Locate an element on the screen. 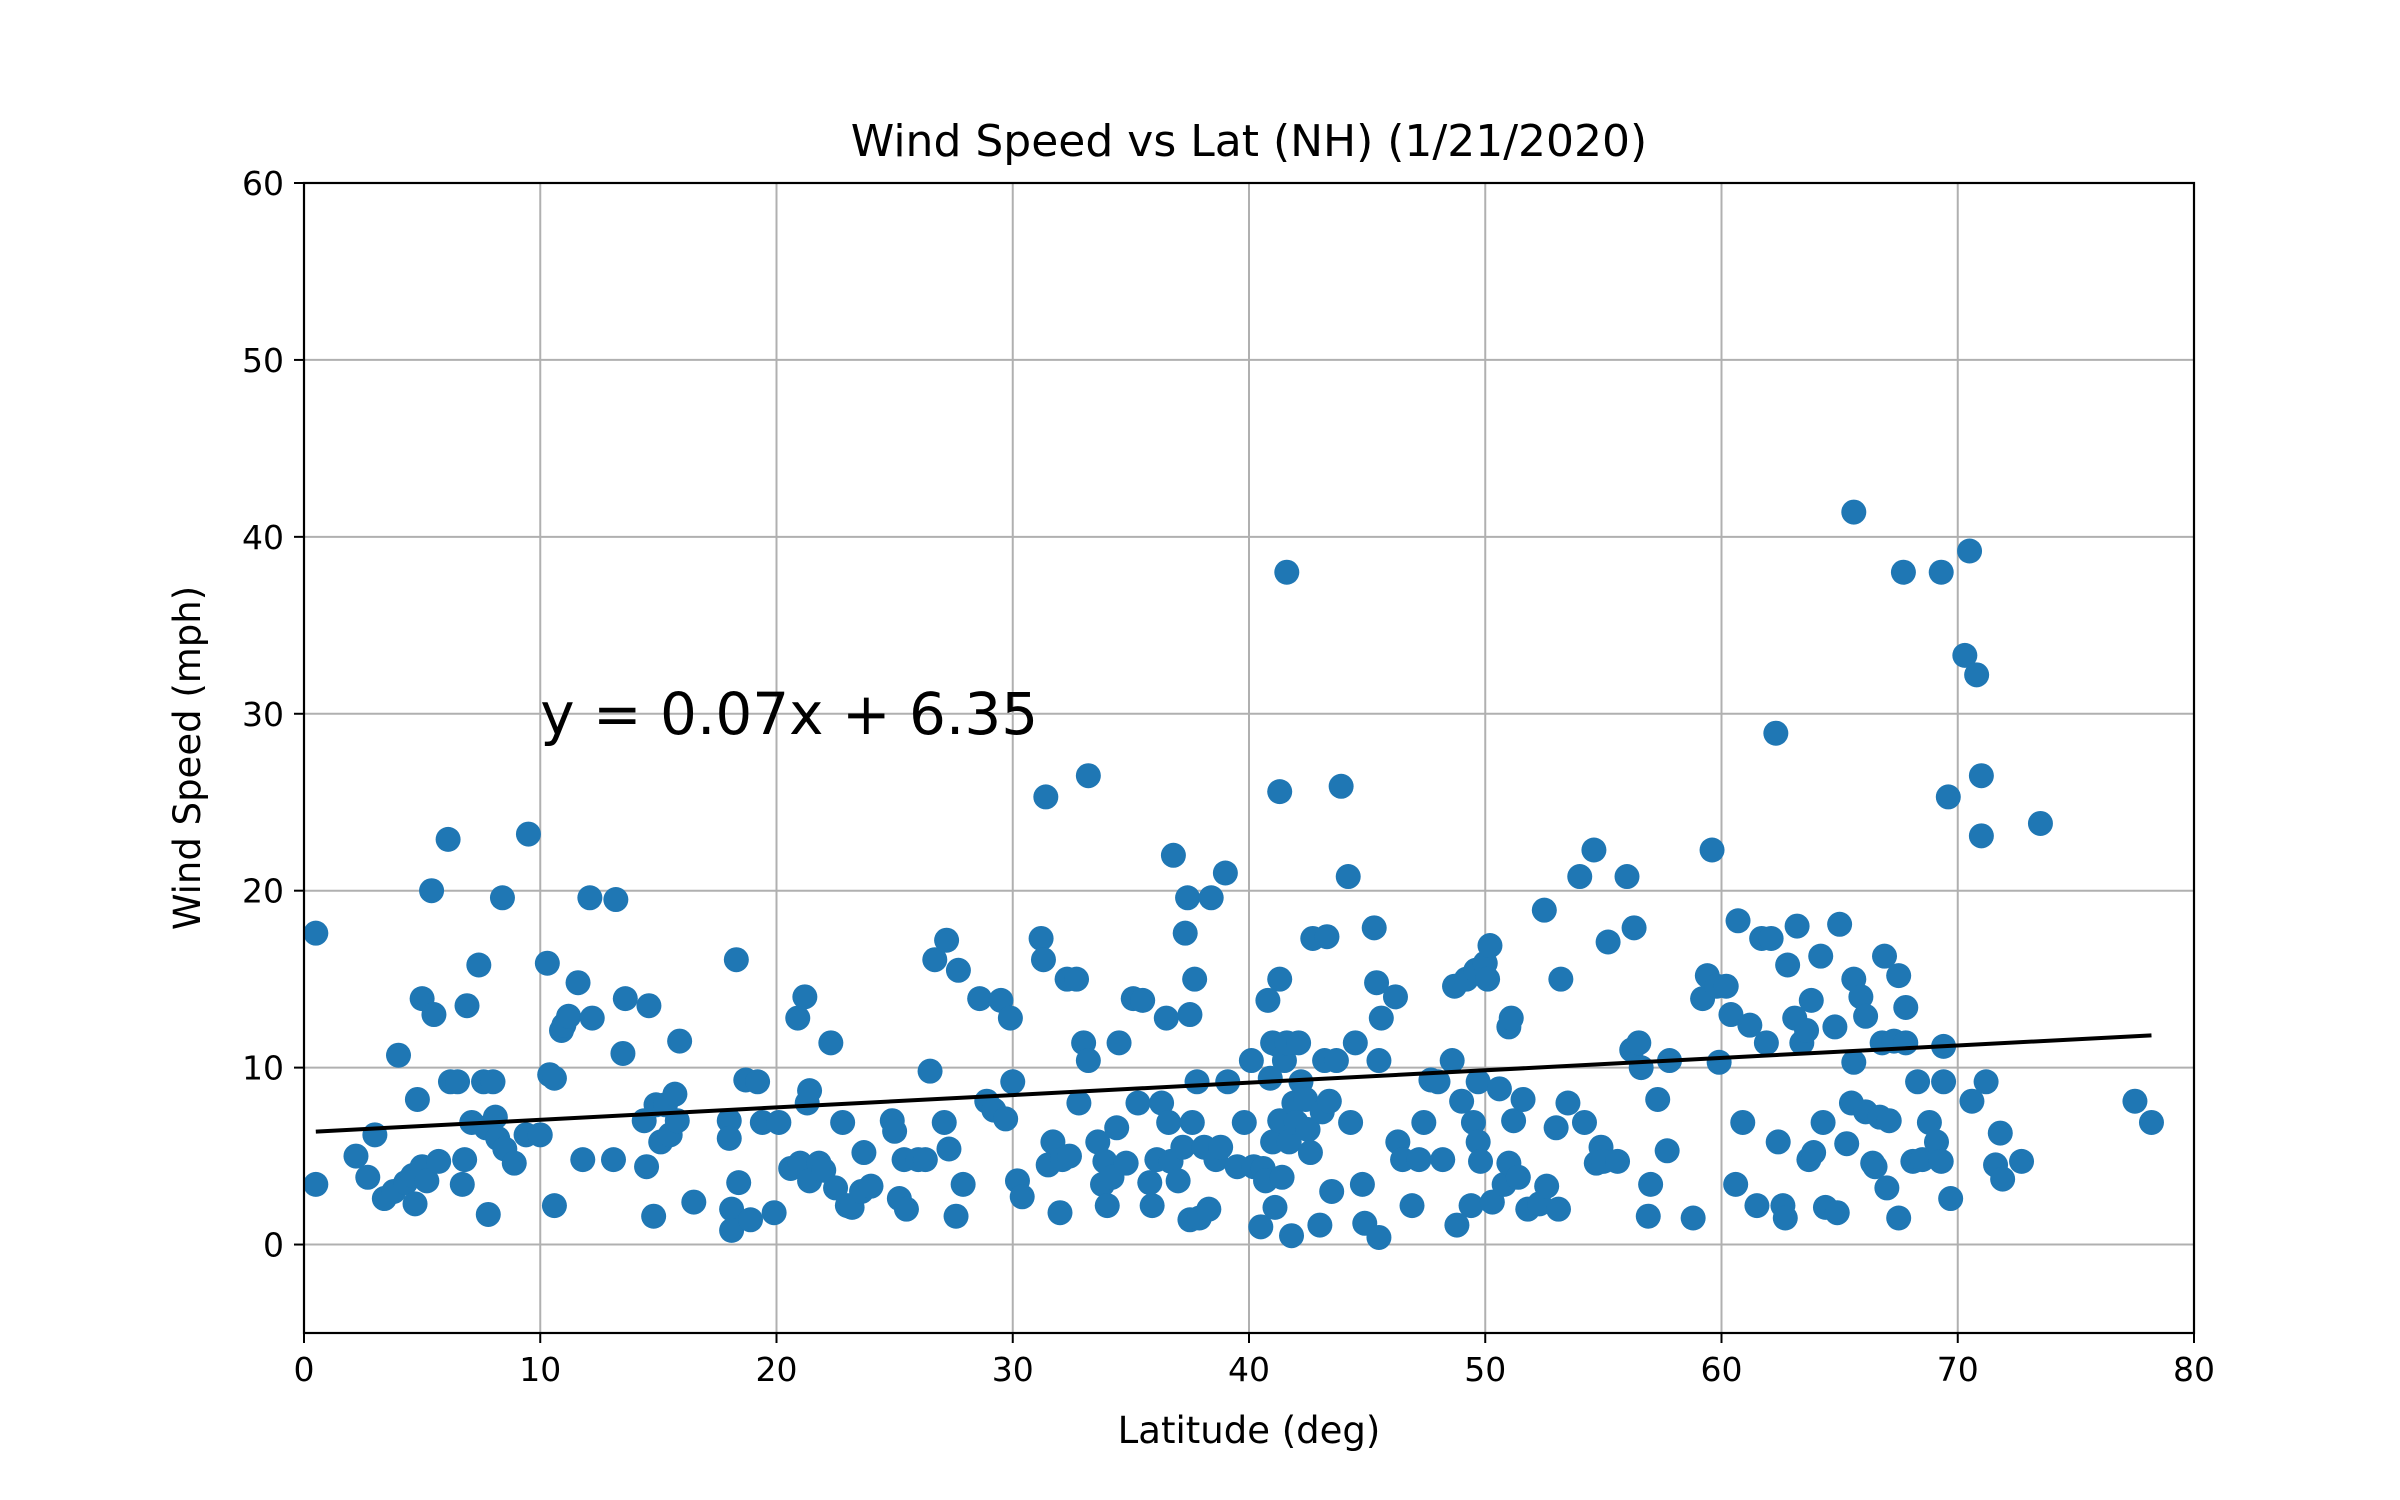 This screenshot has width=2400, height=1500. y-tick-label: 50 is located at coordinates (263, 360).